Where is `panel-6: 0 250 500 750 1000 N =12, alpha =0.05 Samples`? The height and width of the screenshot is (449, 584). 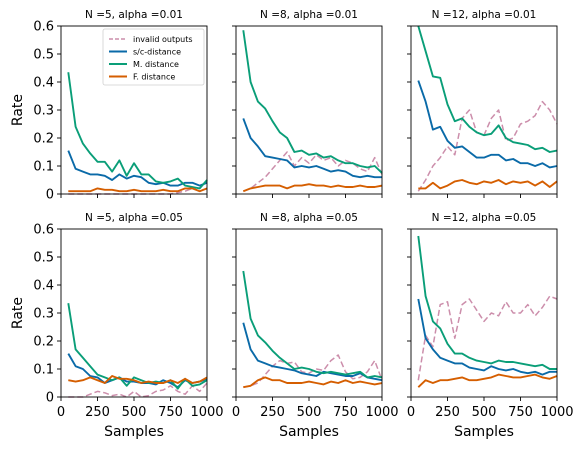 panel-6: 0 250 500 750 1000 N =12, alpha =0.05 Samples is located at coordinates (490, 326).